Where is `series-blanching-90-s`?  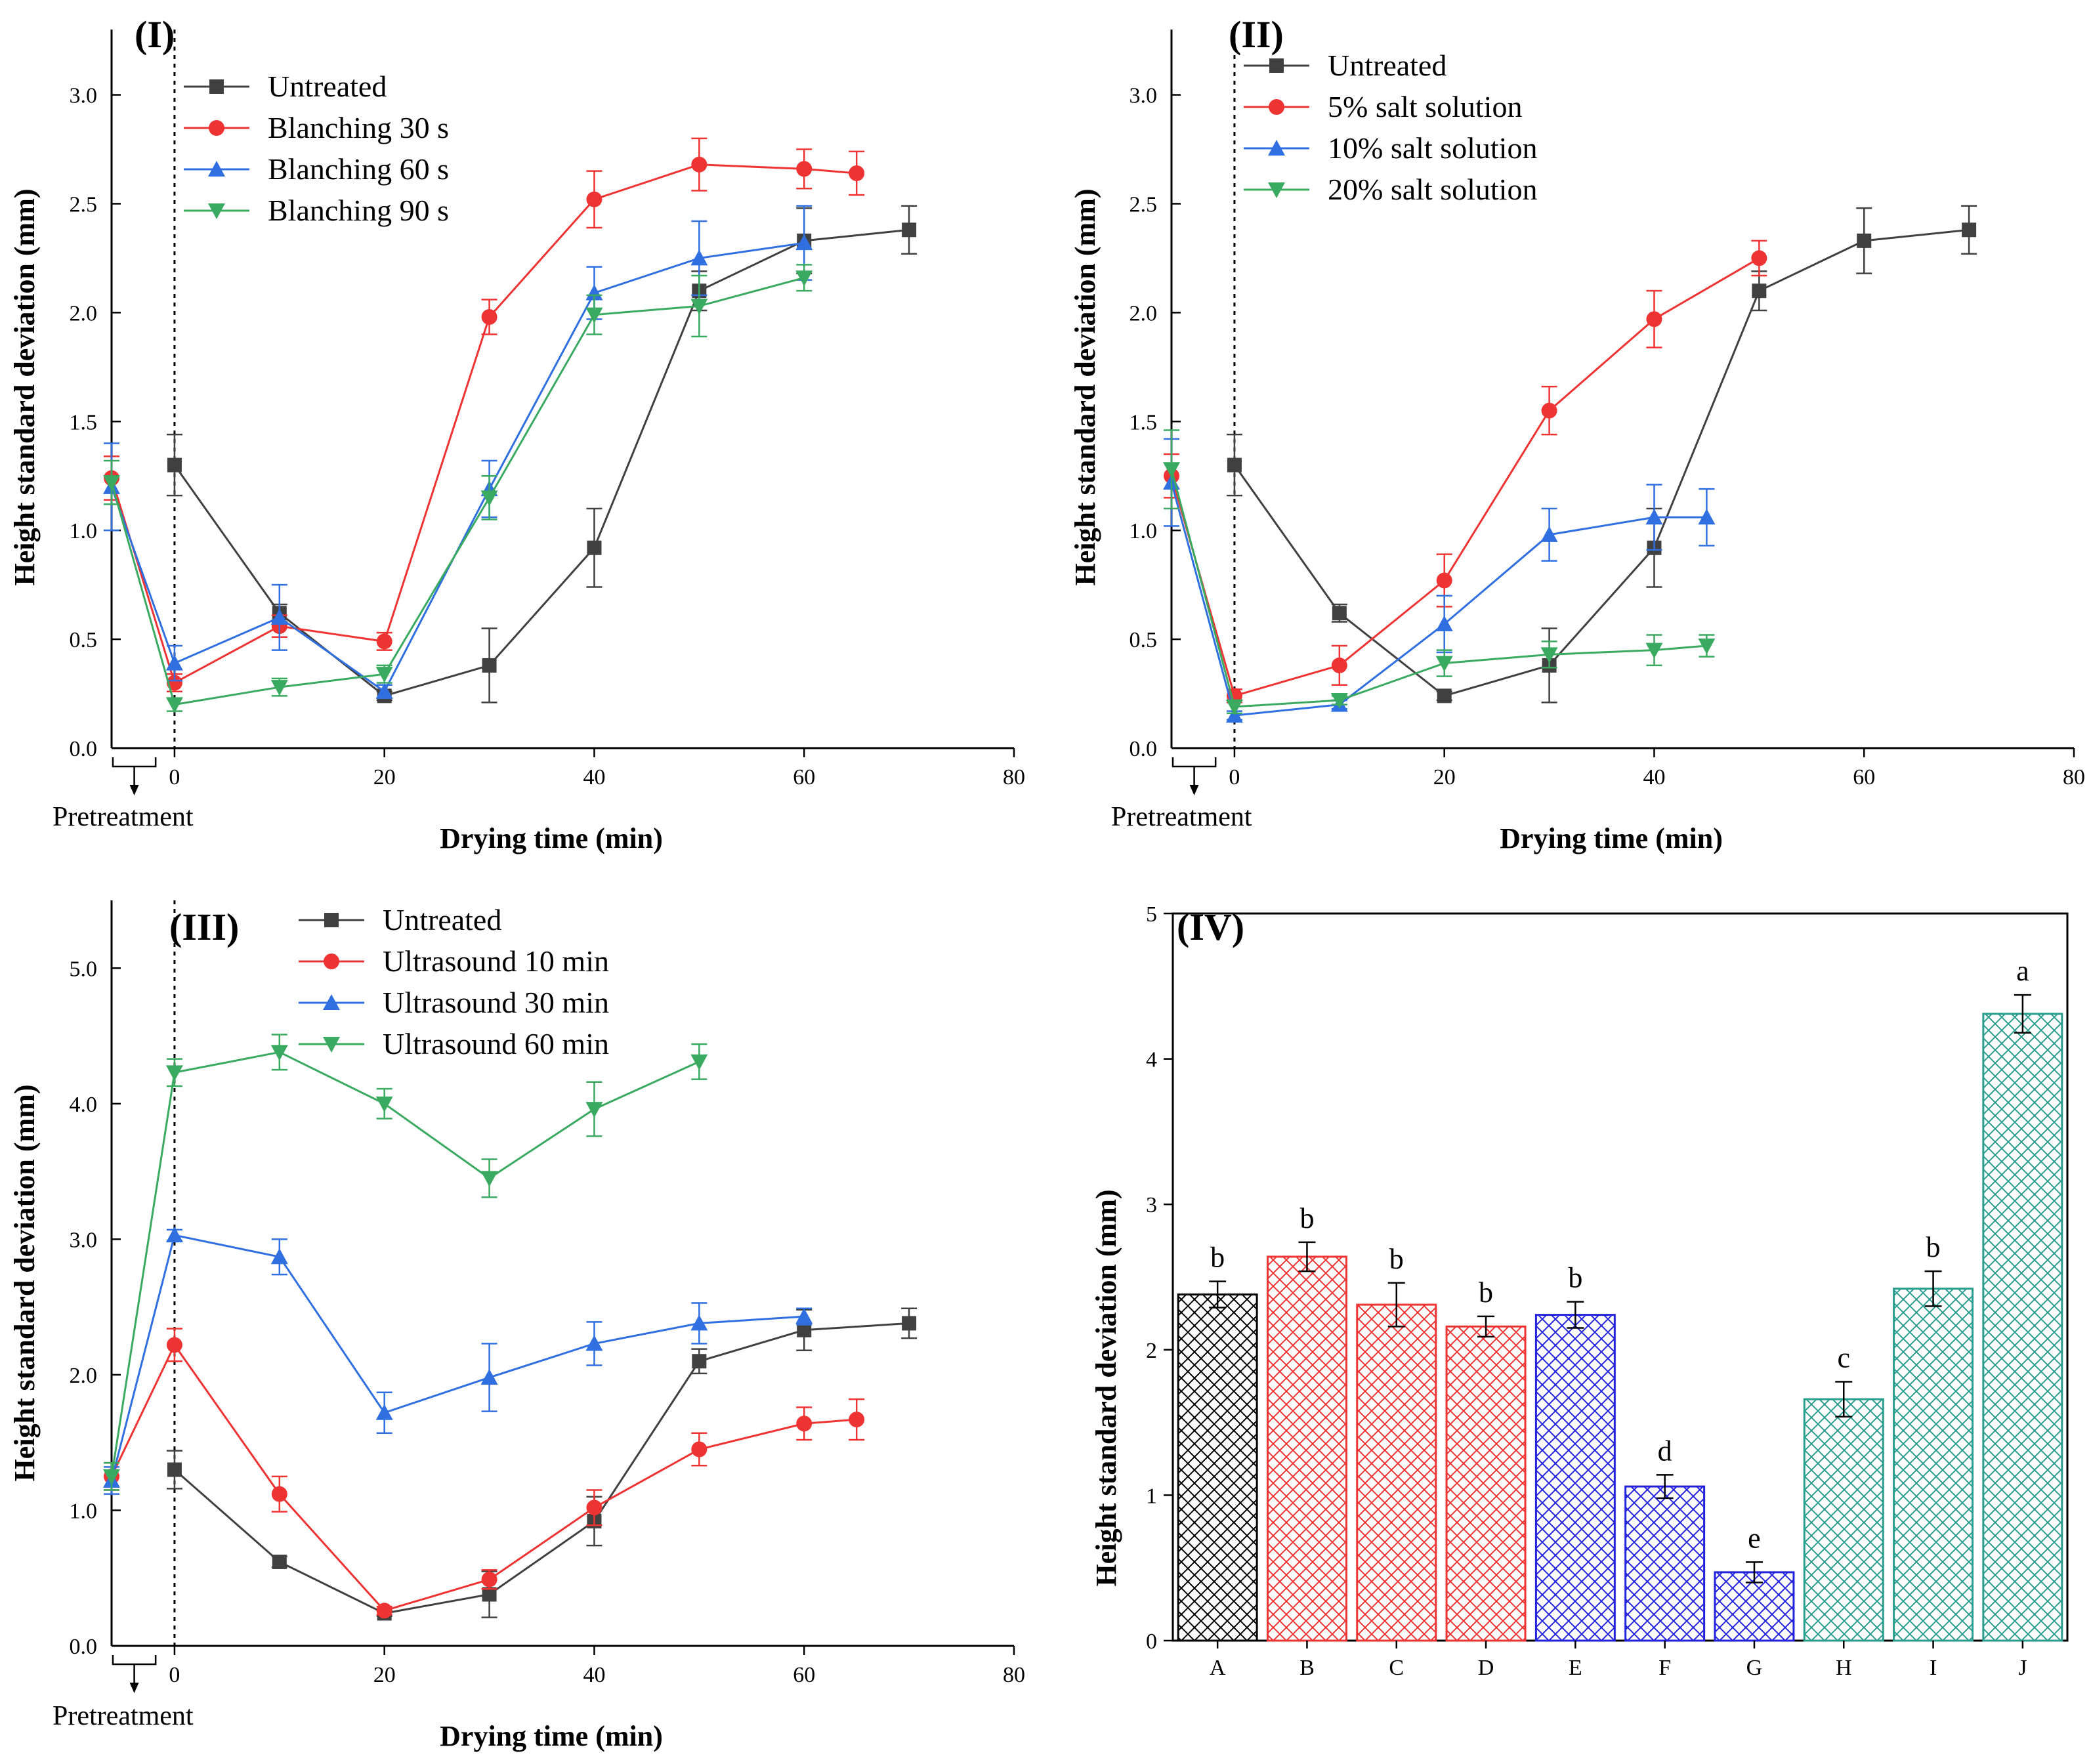
series-blanching-90-s is located at coordinates (458, 488).